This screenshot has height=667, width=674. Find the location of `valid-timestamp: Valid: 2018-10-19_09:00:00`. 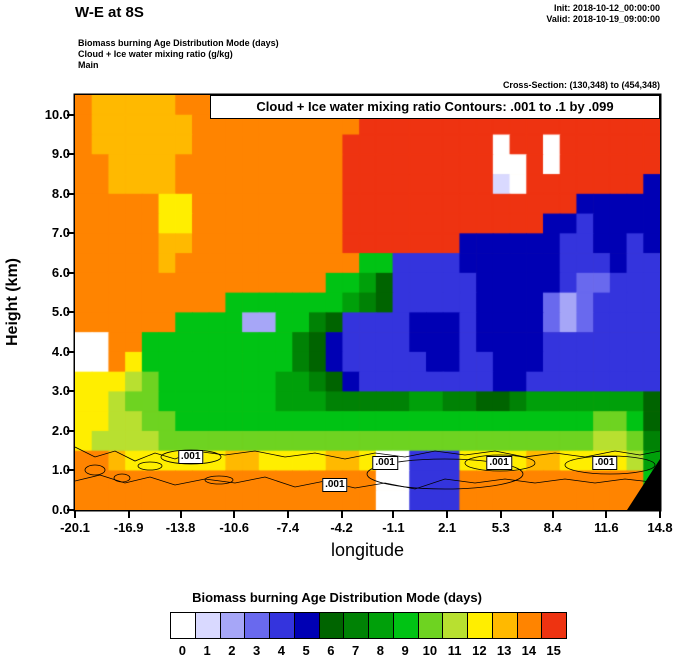

valid-timestamp: Valid: 2018-10-19_09:00:00 is located at coordinates (603, 19).